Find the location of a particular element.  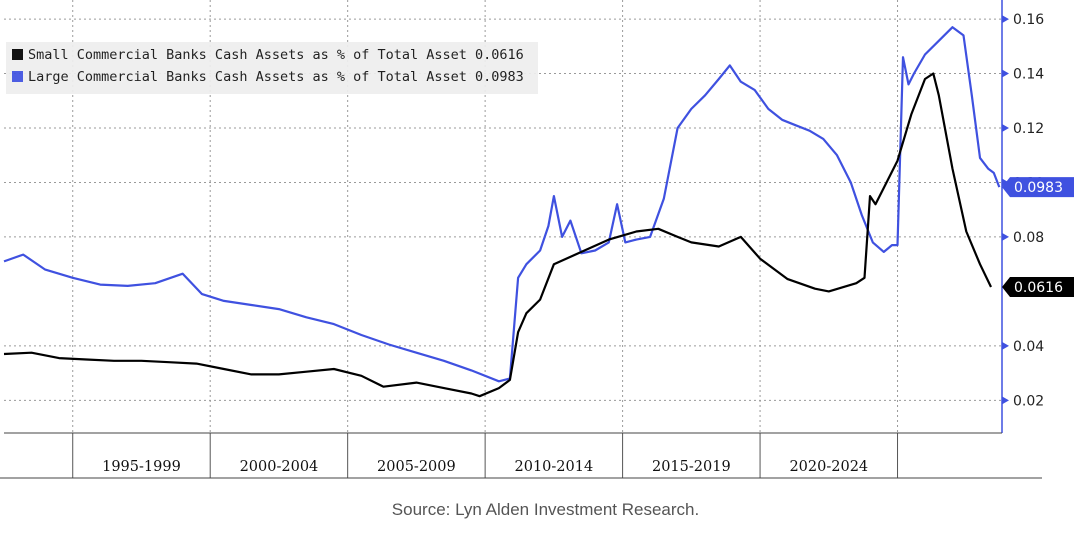

x-period-label: 2015-2019 is located at coordinates (691, 467).